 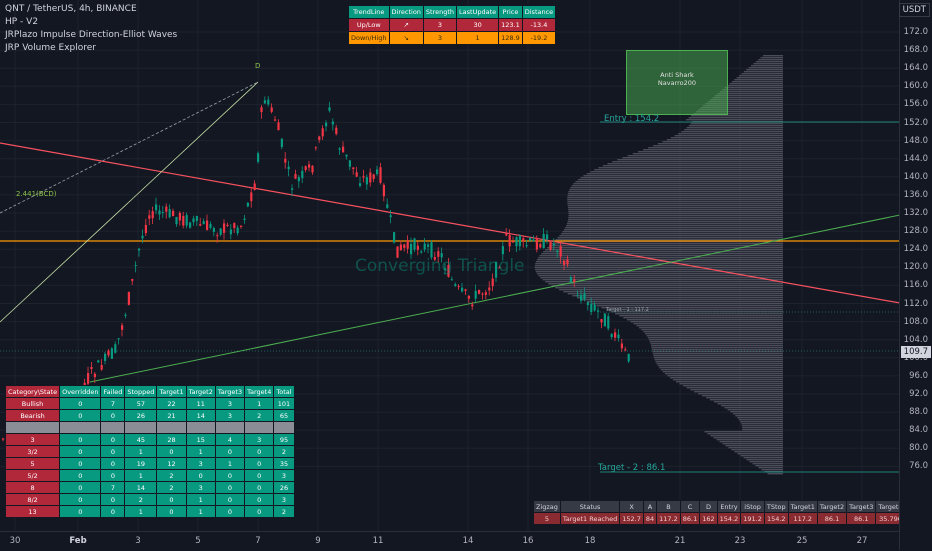 What do you see at coordinates (149, 427) in the screenshot?
I see `table-row` at bounding box center [149, 427].